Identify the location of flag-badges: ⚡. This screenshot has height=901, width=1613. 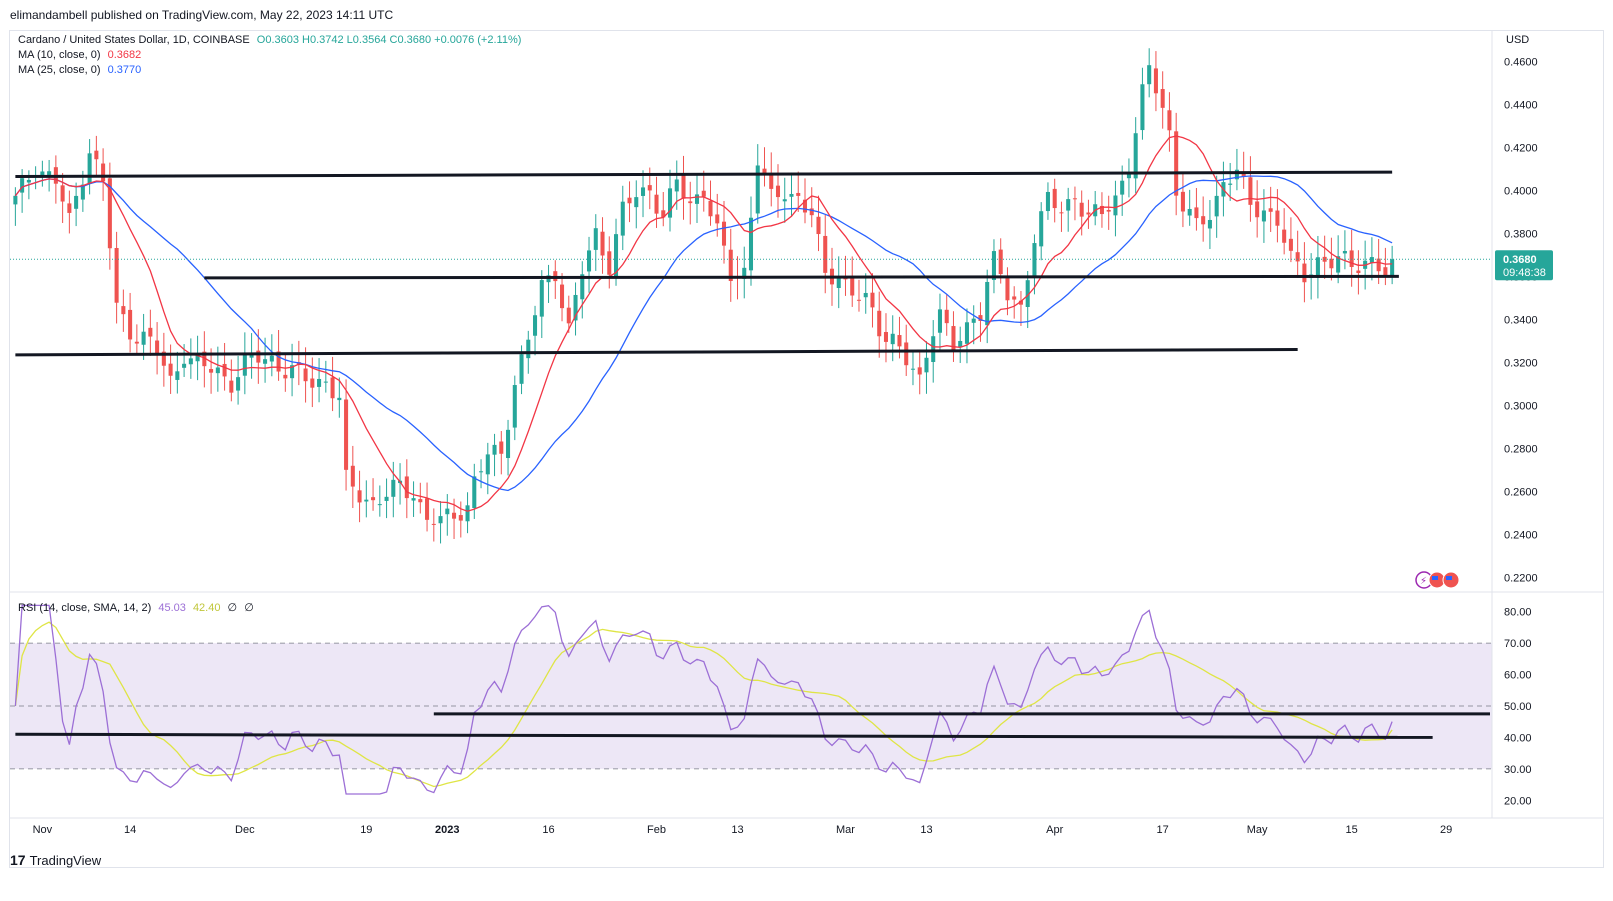
(1437, 580).